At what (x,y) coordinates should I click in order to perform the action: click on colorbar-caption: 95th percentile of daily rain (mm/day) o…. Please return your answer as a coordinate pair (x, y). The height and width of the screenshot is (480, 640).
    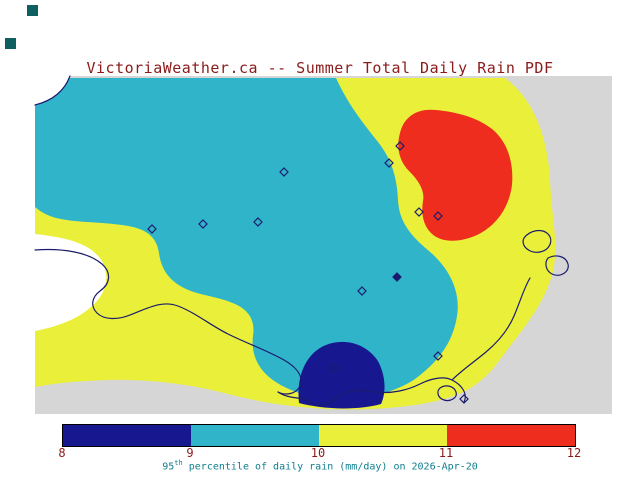
    Looking at the image, I should click on (320, 465).